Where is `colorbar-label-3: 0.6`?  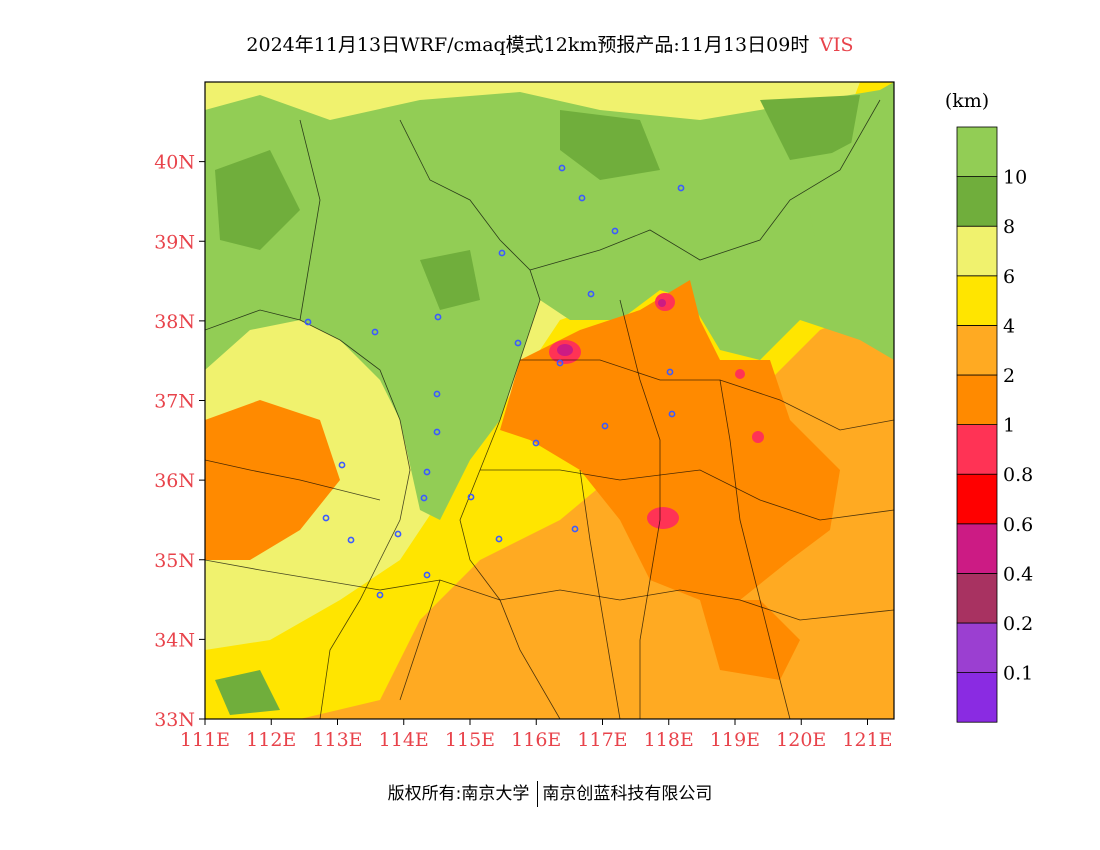 colorbar-label-3: 0.6 is located at coordinates (1018, 525).